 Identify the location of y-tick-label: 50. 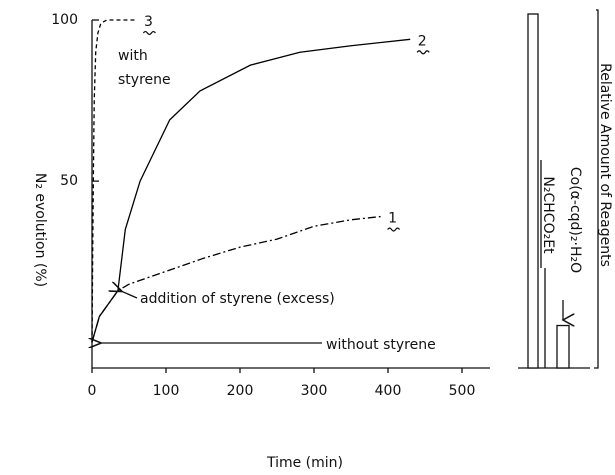
(69, 181).